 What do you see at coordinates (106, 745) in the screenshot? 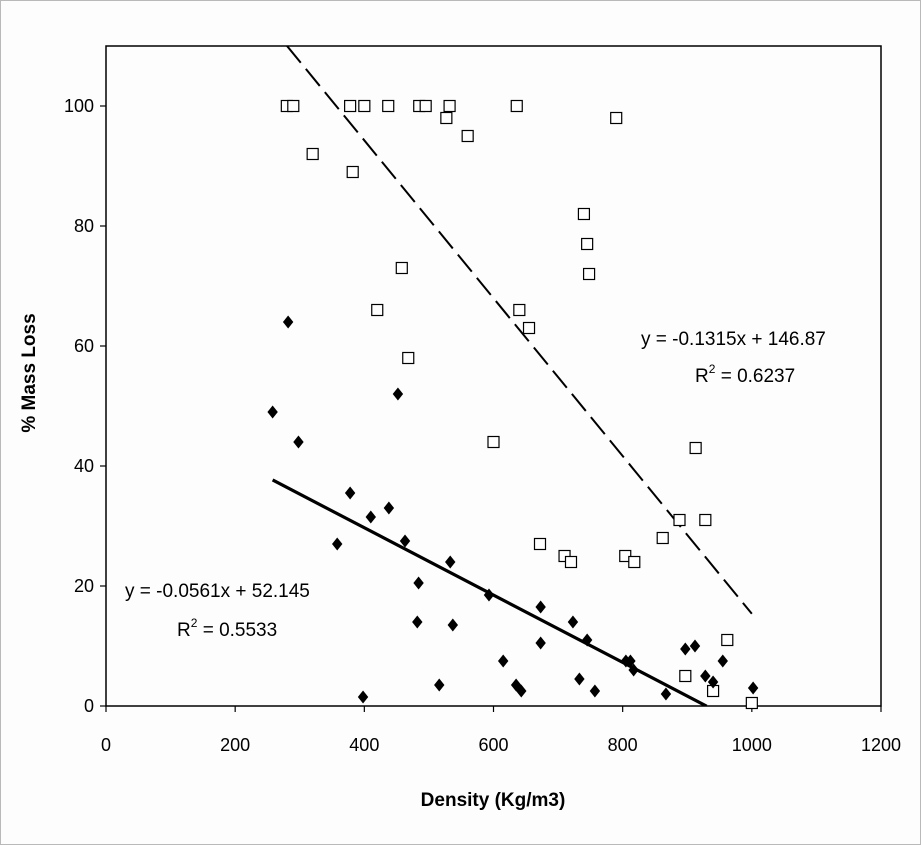
I see `x-tick-label: 0` at bounding box center [106, 745].